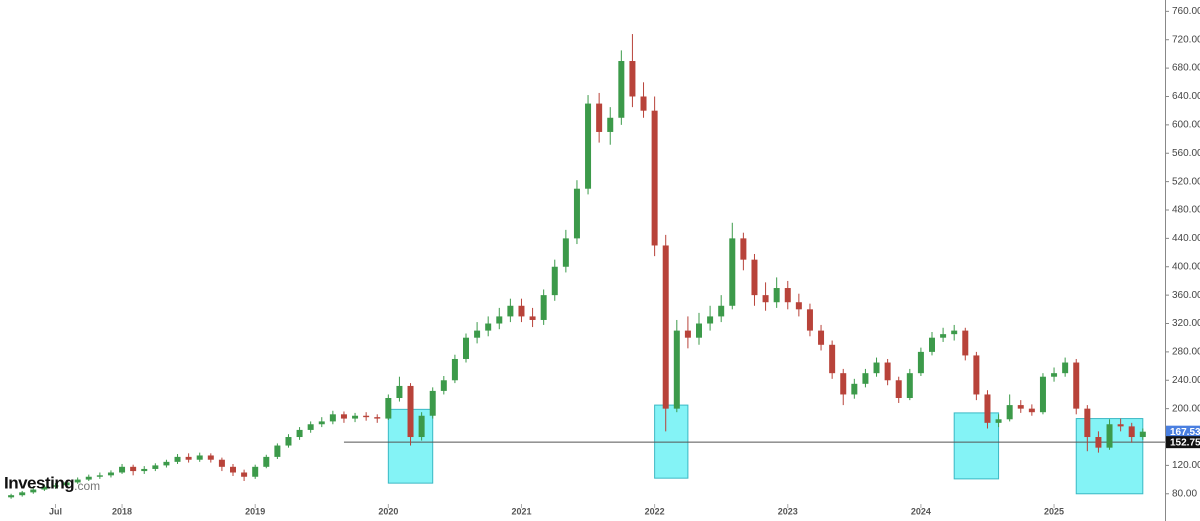  I want to click on x-tick-label: 2019, so click(255, 511).